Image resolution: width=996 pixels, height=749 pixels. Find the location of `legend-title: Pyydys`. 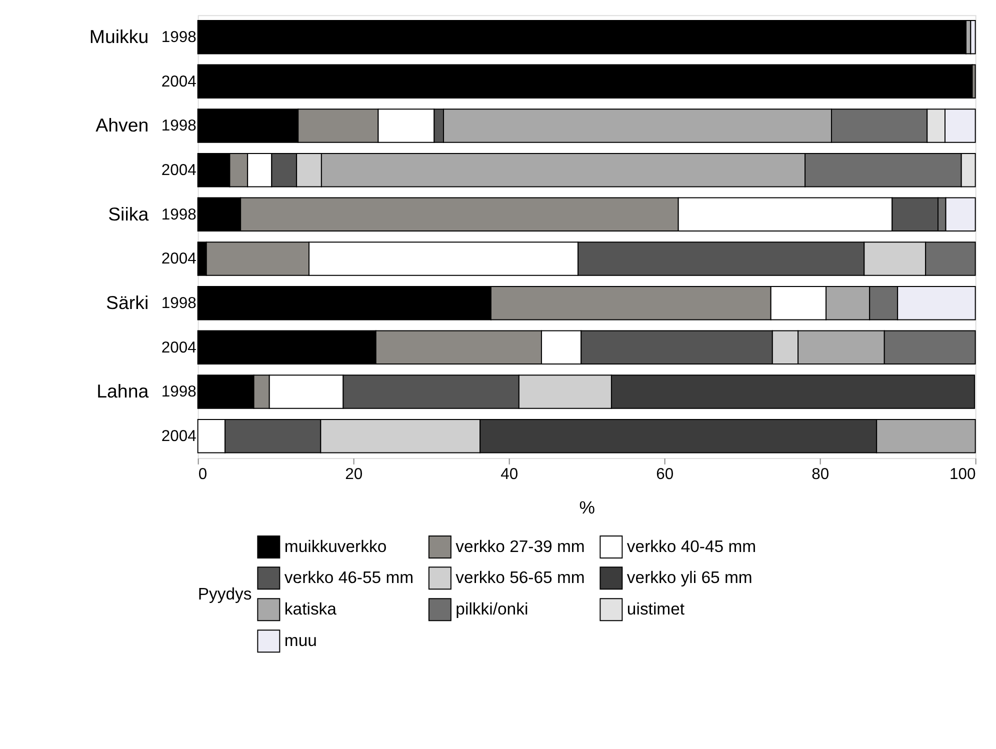

legend-title: Pyydys is located at coordinates (225, 594).